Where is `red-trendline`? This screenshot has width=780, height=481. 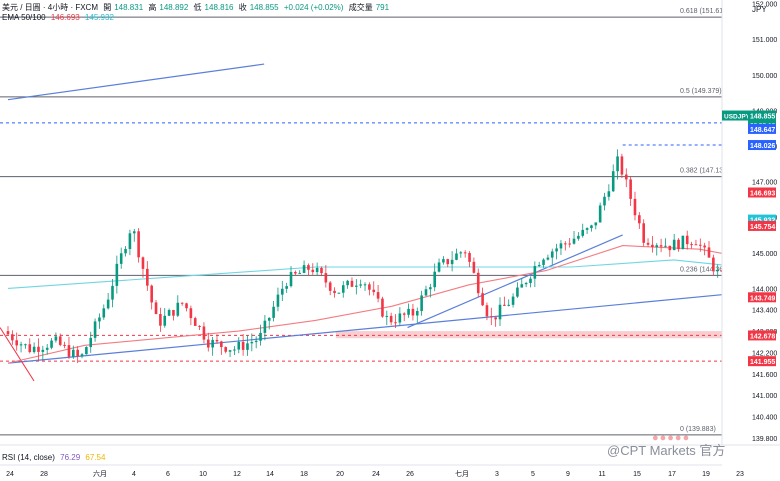
red-trendline is located at coordinates (17, 354).